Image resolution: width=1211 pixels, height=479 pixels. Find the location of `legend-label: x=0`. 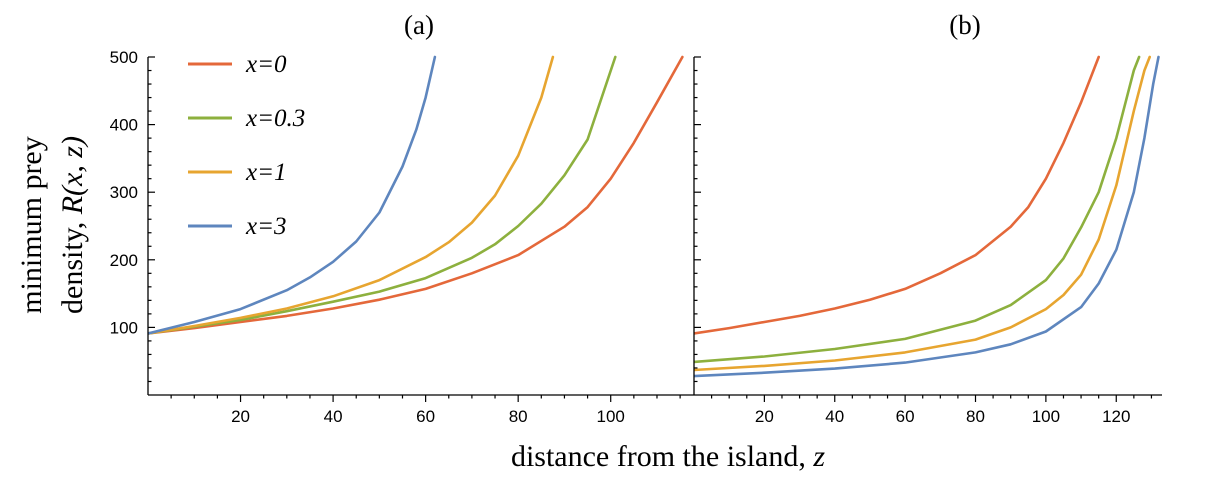

legend-label: x=0 is located at coordinates (266, 64).